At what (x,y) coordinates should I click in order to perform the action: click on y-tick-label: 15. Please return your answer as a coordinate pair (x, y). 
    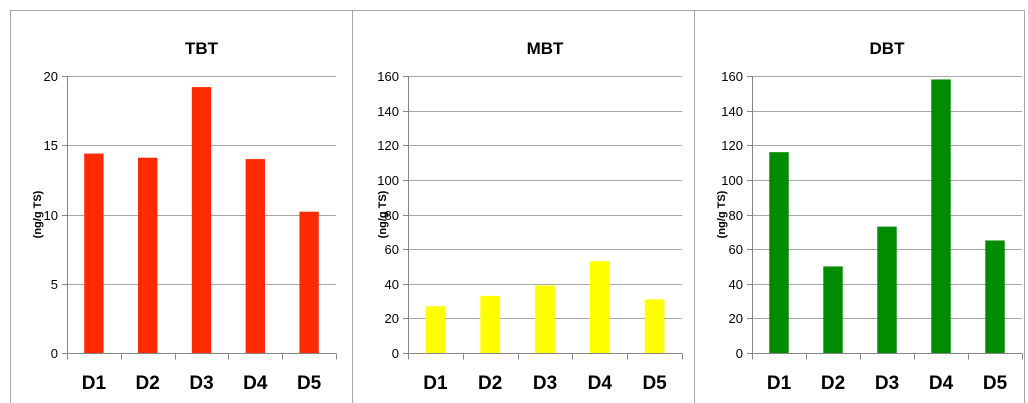
    Looking at the image, I should click on (51, 145).